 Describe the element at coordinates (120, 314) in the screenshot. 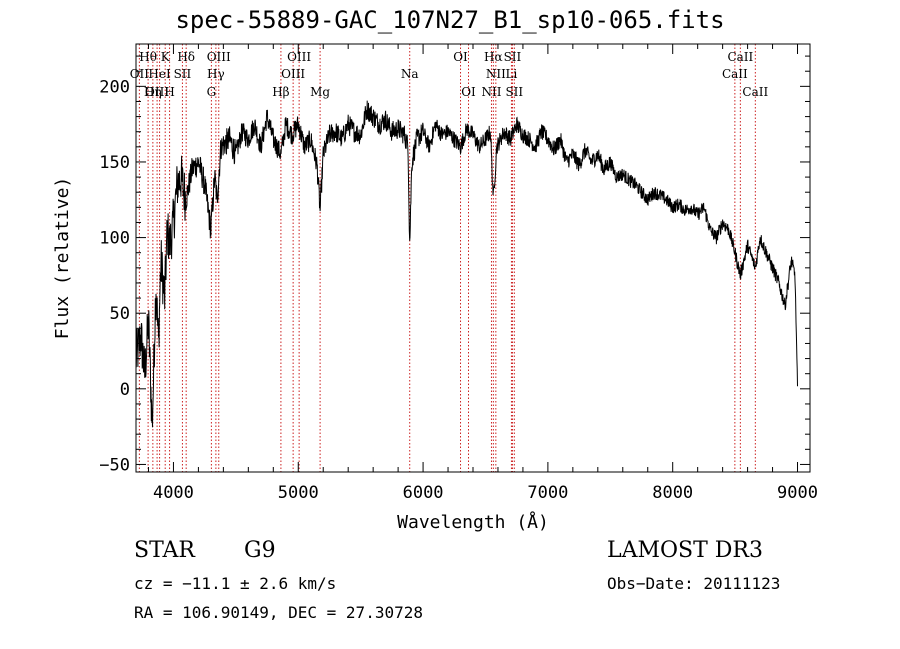

I see `y-tick-label: 50` at that location.